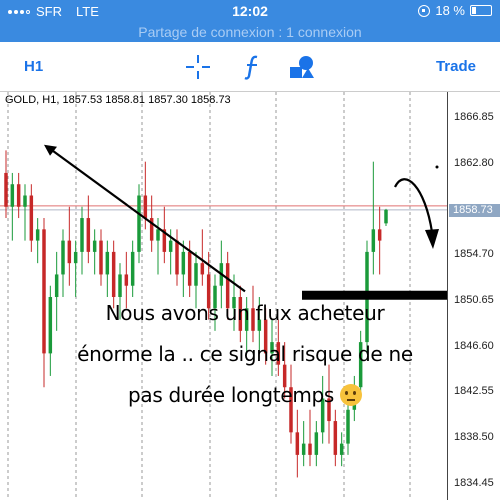  I want to click on price-tick-label: 1850.65, so click(474, 299).